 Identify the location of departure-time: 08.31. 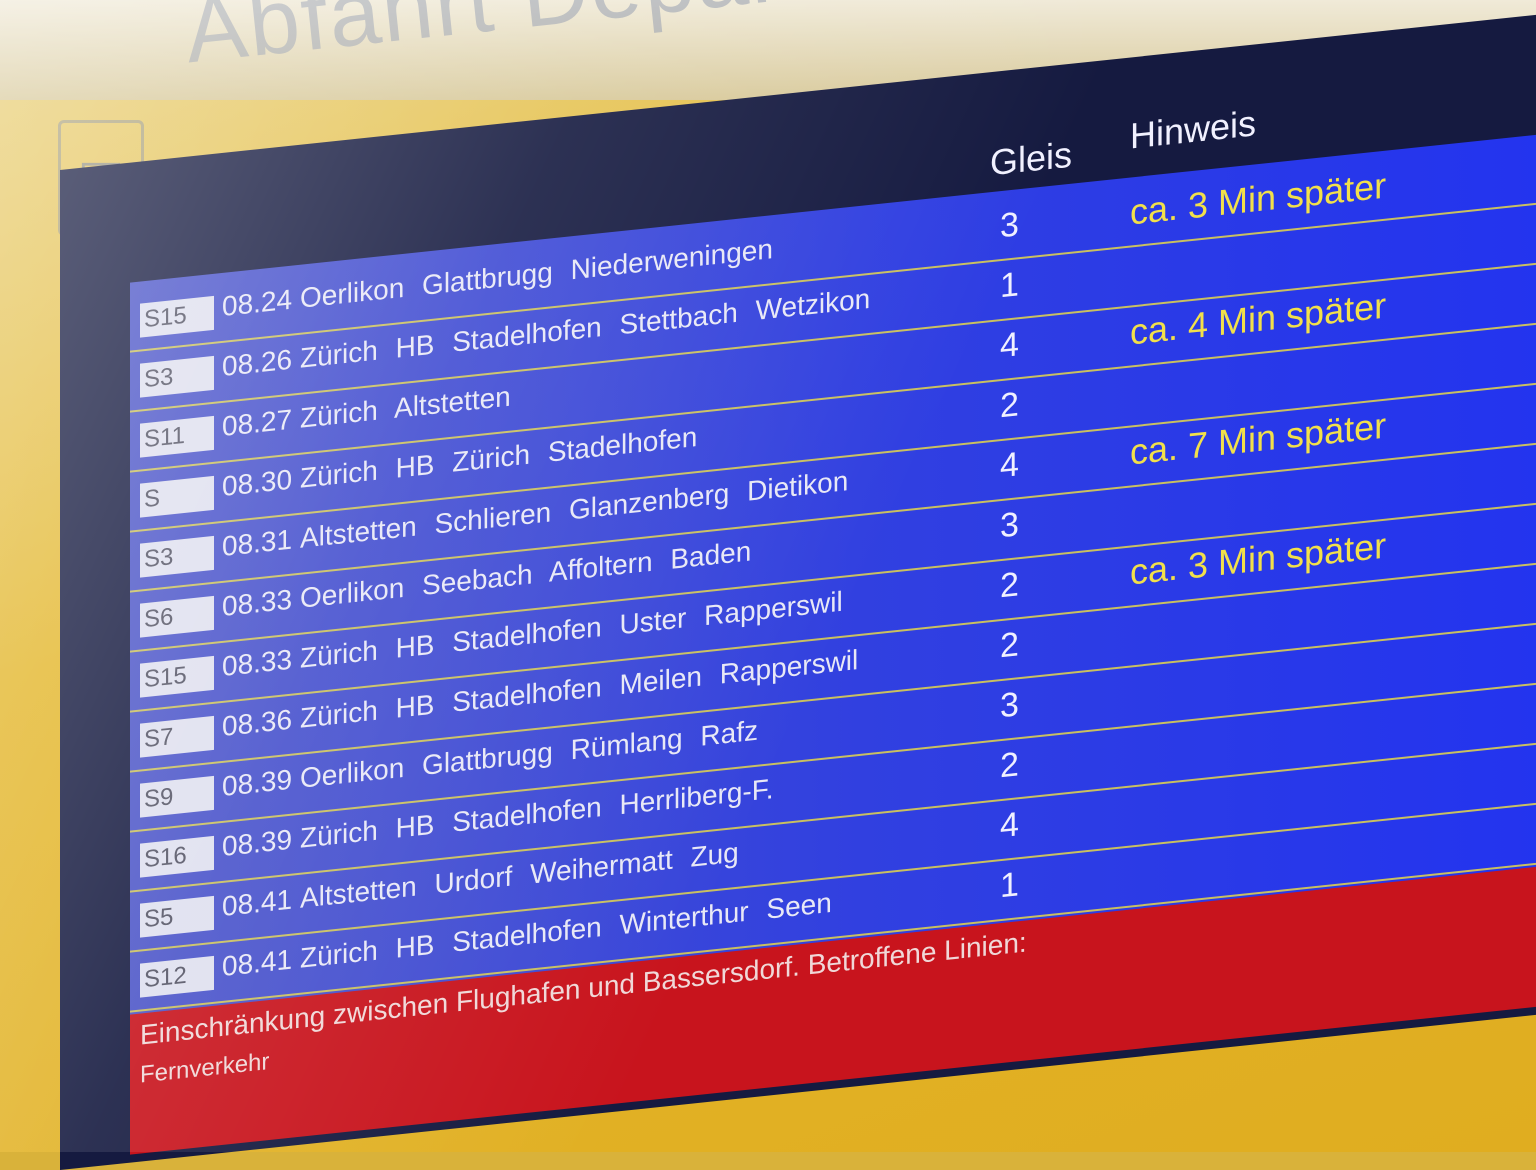
(257, 542).